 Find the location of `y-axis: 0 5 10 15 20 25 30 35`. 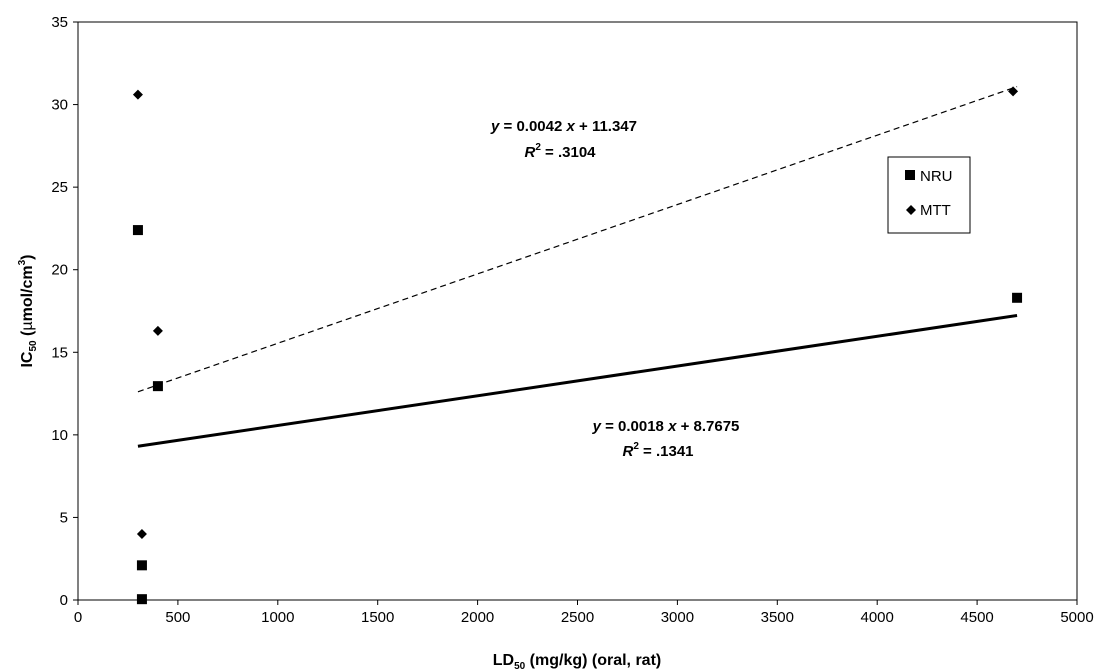

y-axis: 0 5 10 15 20 25 30 35 is located at coordinates (64, 311).